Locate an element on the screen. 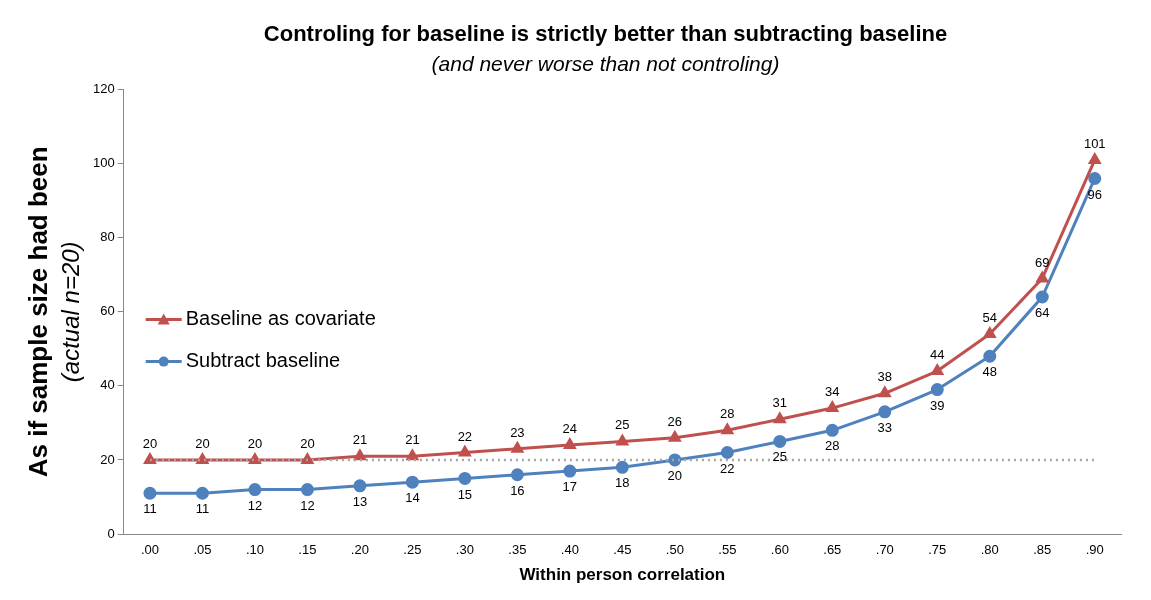  data-label: 16 is located at coordinates (517, 490).